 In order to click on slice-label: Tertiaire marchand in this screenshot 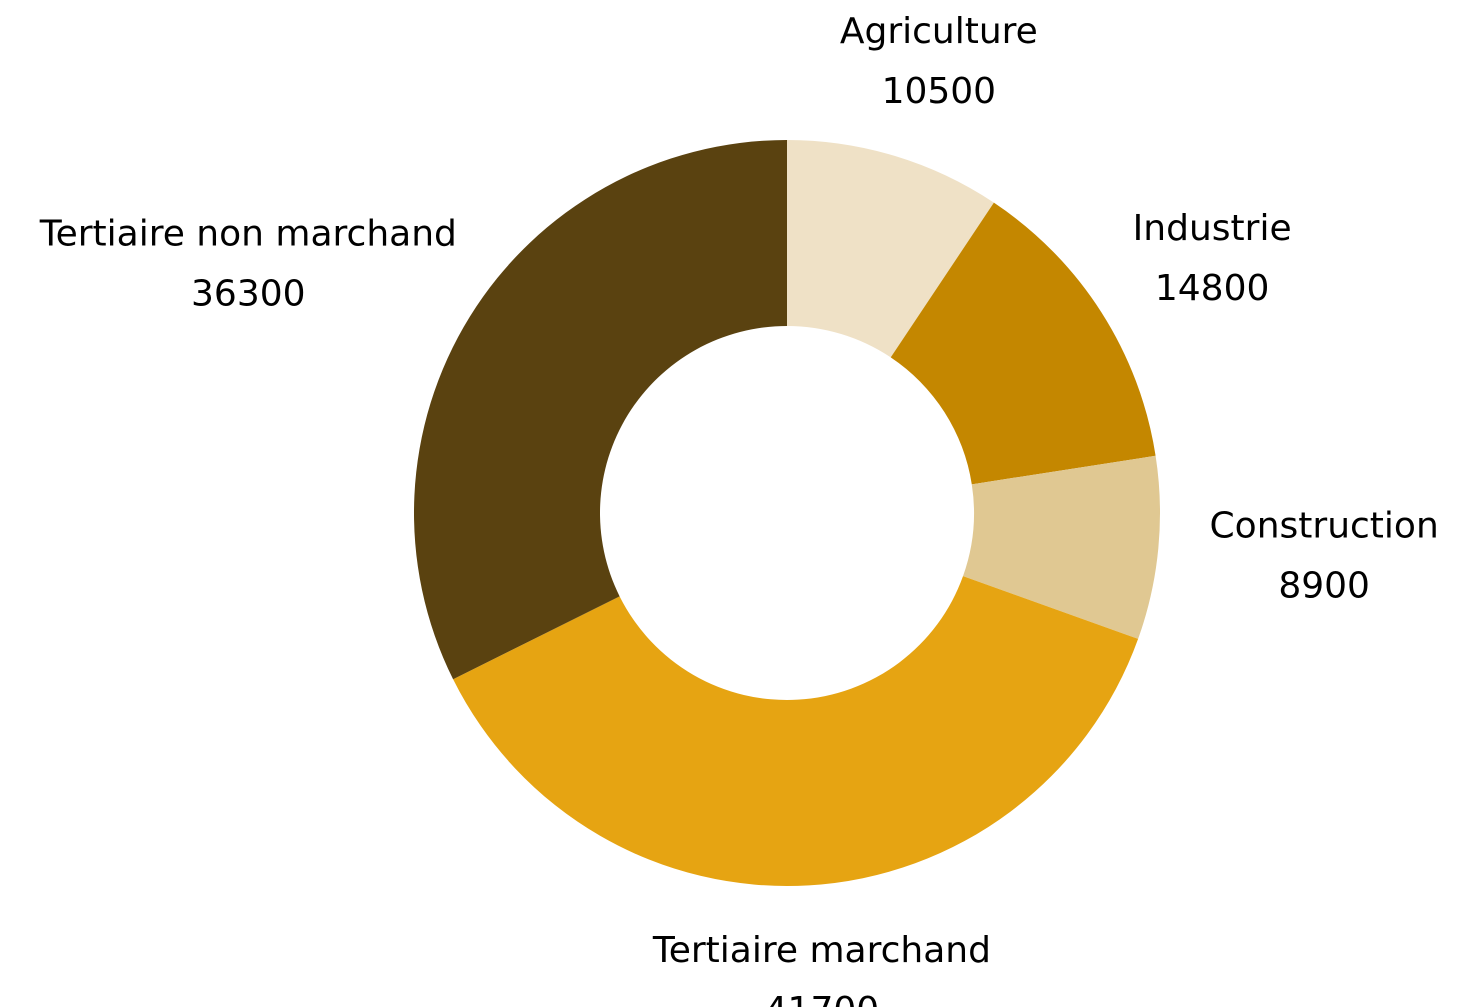, I will do `click(821, 950)`.